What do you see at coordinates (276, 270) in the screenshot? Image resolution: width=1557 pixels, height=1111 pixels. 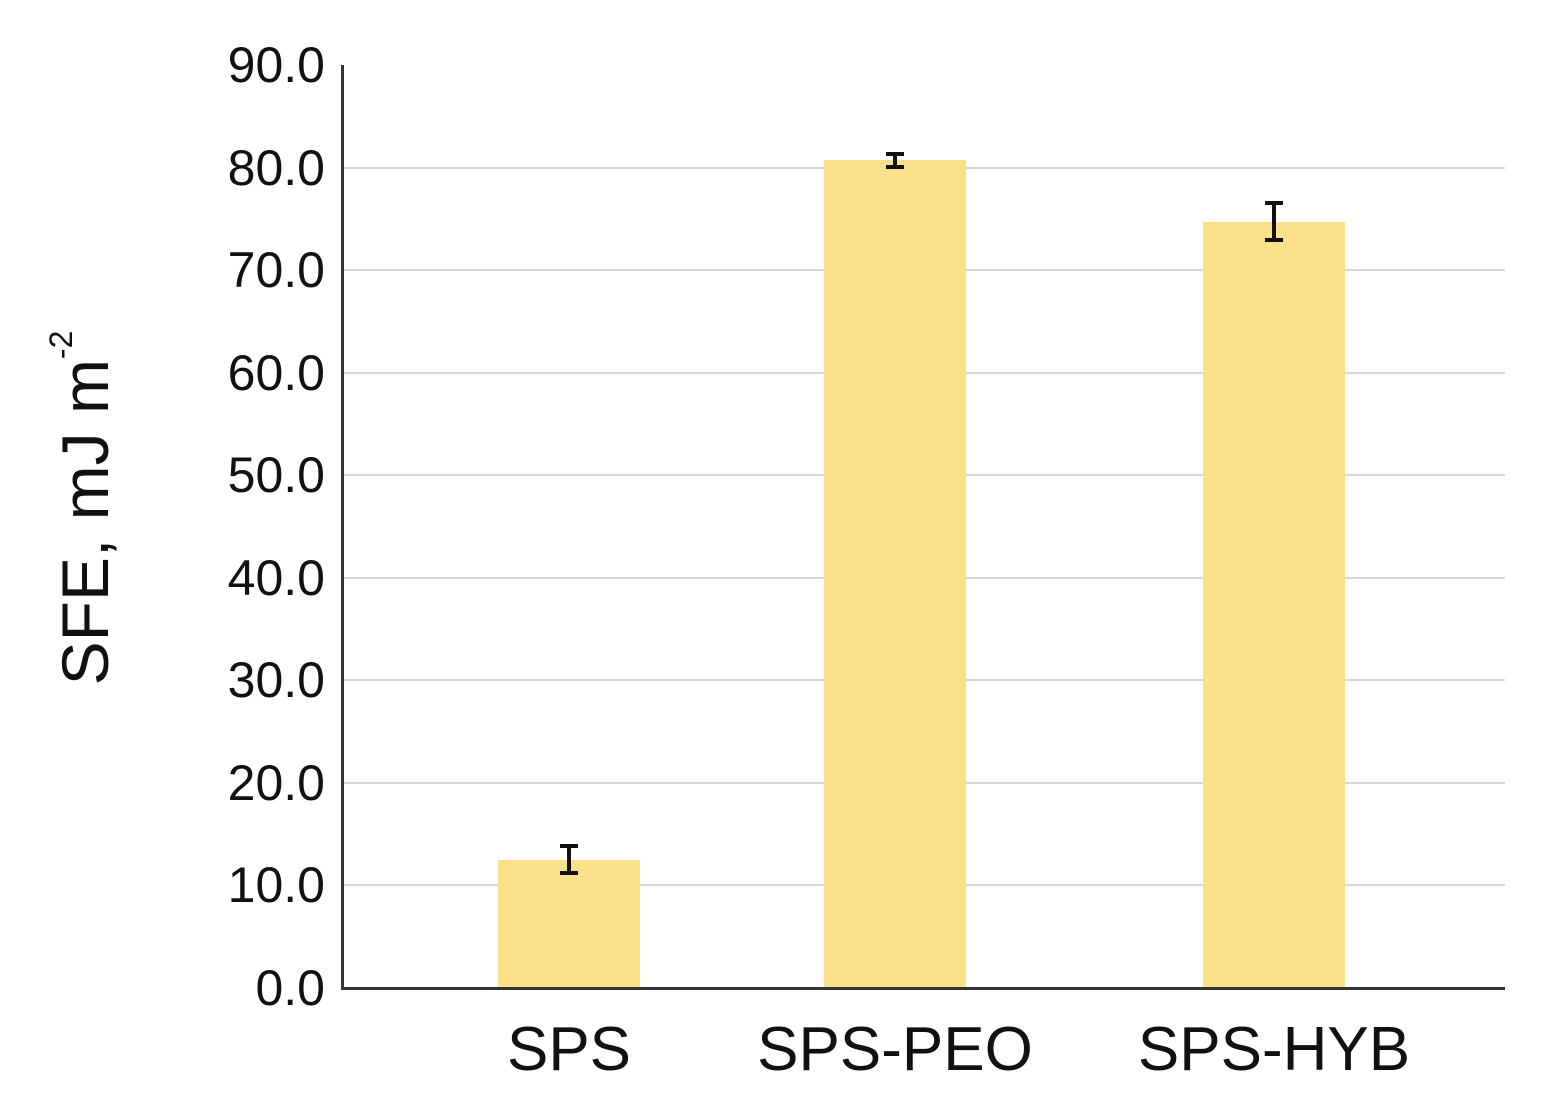 I see `y-tick-label: 70.0` at bounding box center [276, 270].